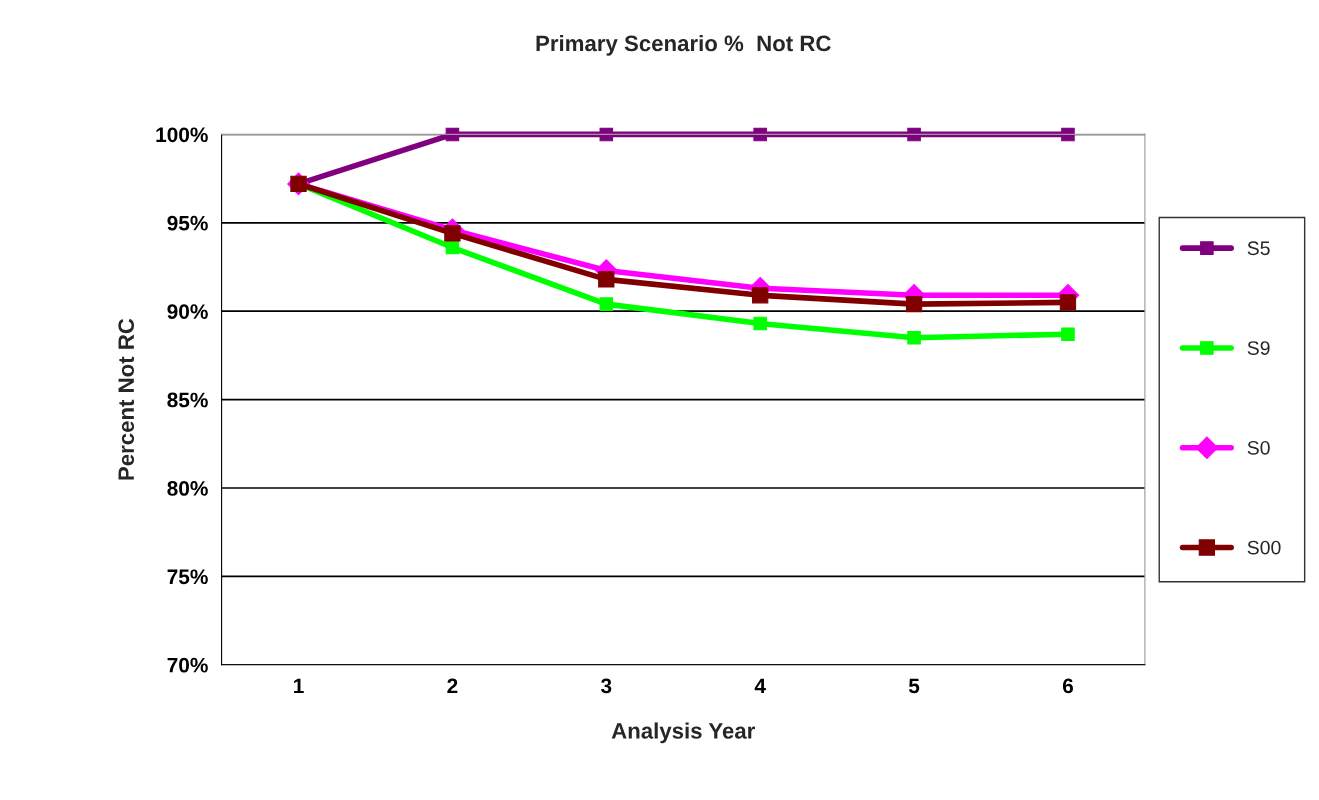 This screenshot has width=1319, height=800. Describe the element at coordinates (187, 577) in the screenshot. I see `y-tick-label: 75%` at that location.